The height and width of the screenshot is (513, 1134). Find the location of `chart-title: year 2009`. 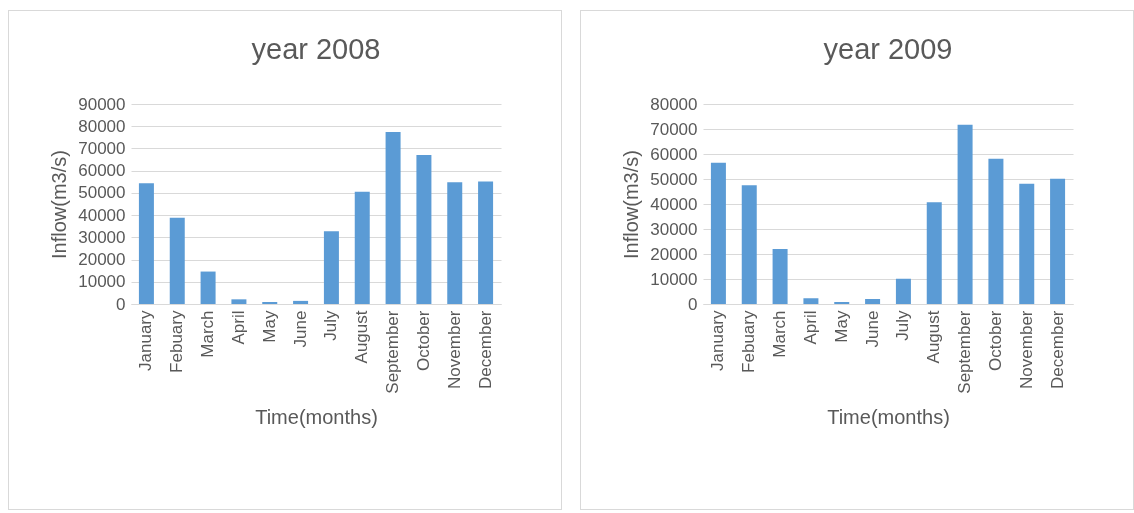

chart-title: year 2009 is located at coordinates (888, 49).